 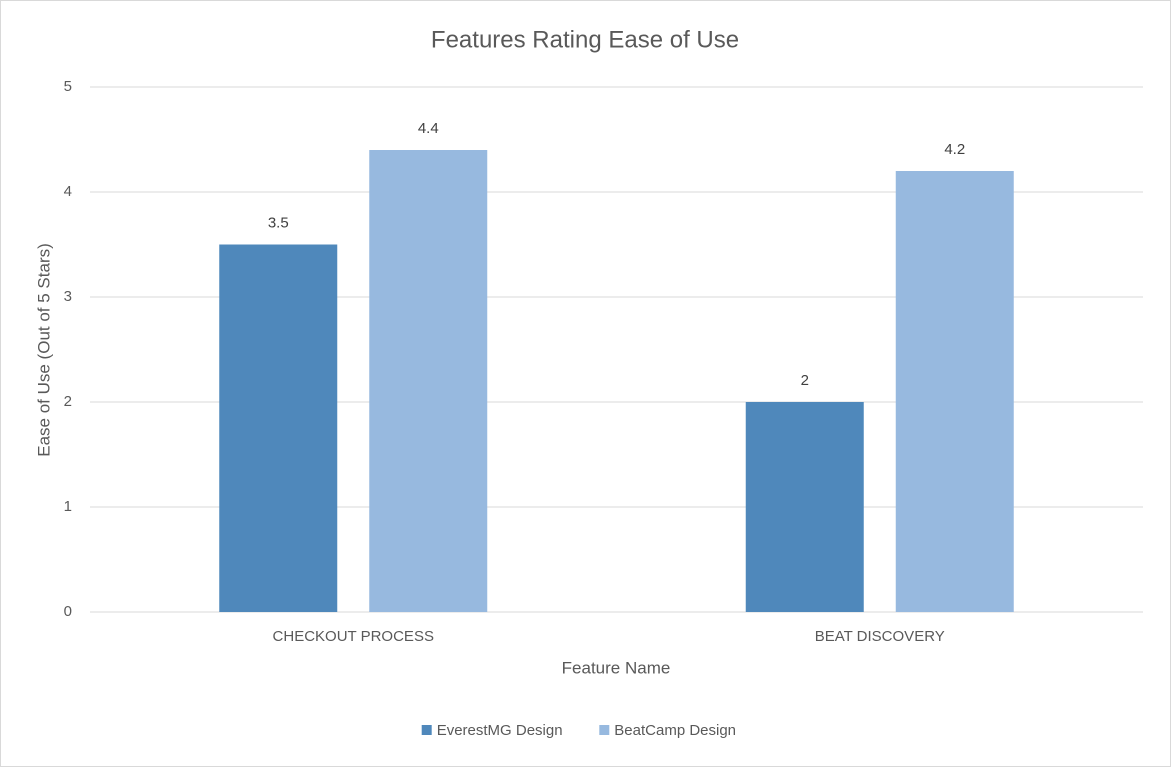 What do you see at coordinates (954, 149) in the screenshot?
I see `data-label: 4.2` at bounding box center [954, 149].